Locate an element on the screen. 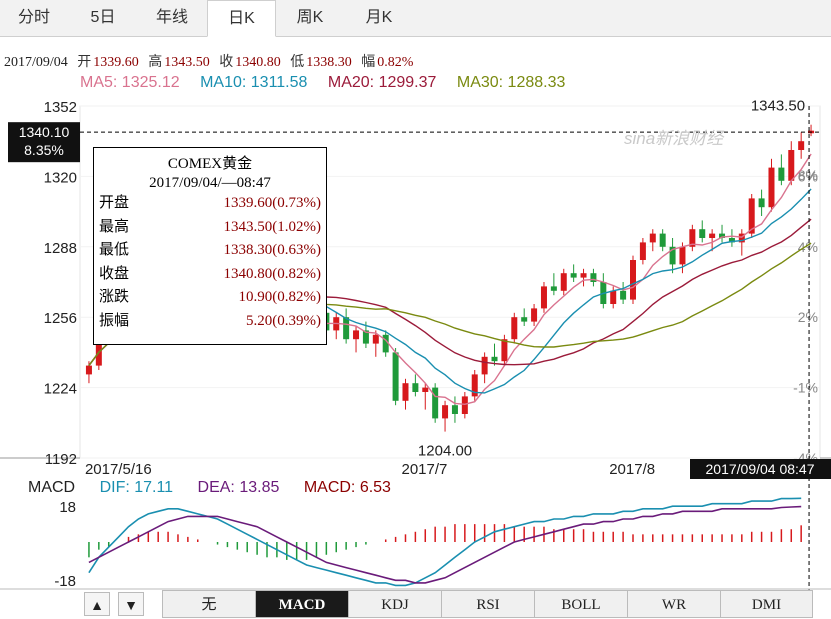 This screenshot has height=619, width=831. y-tick-label: 1352 is located at coordinates (60, 107).